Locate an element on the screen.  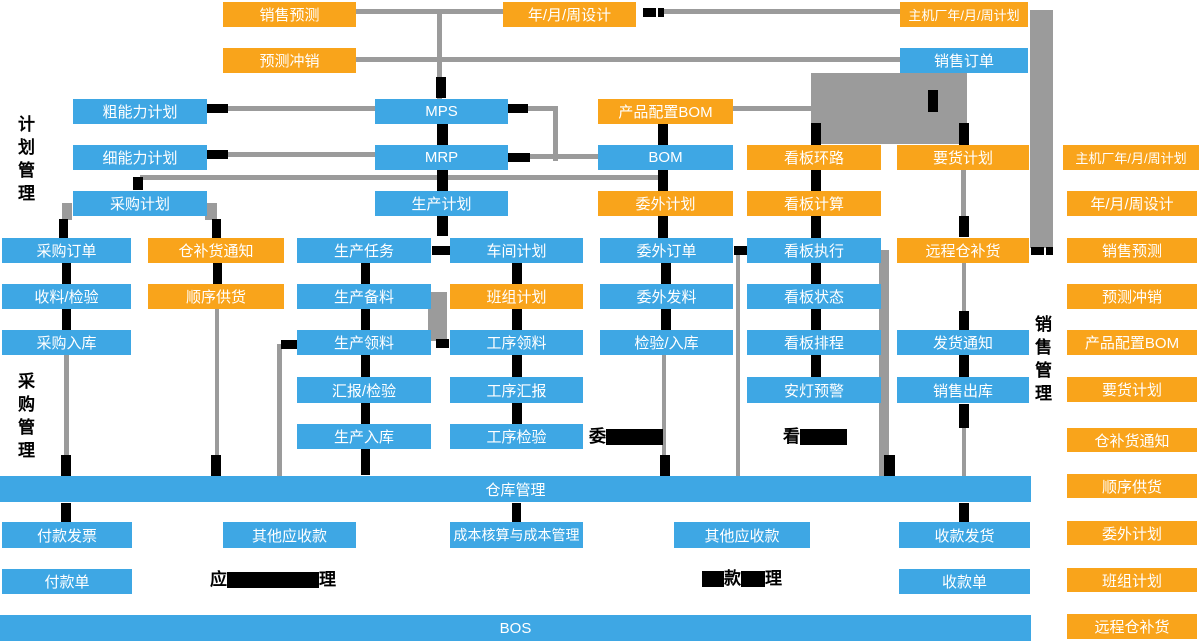
node-kanban-status: 看板状态 is located at coordinates (814, 296).